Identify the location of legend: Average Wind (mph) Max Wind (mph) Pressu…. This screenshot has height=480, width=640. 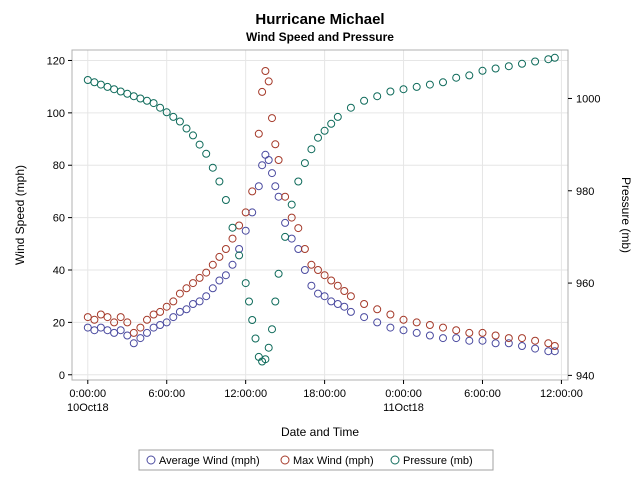
(316, 460).